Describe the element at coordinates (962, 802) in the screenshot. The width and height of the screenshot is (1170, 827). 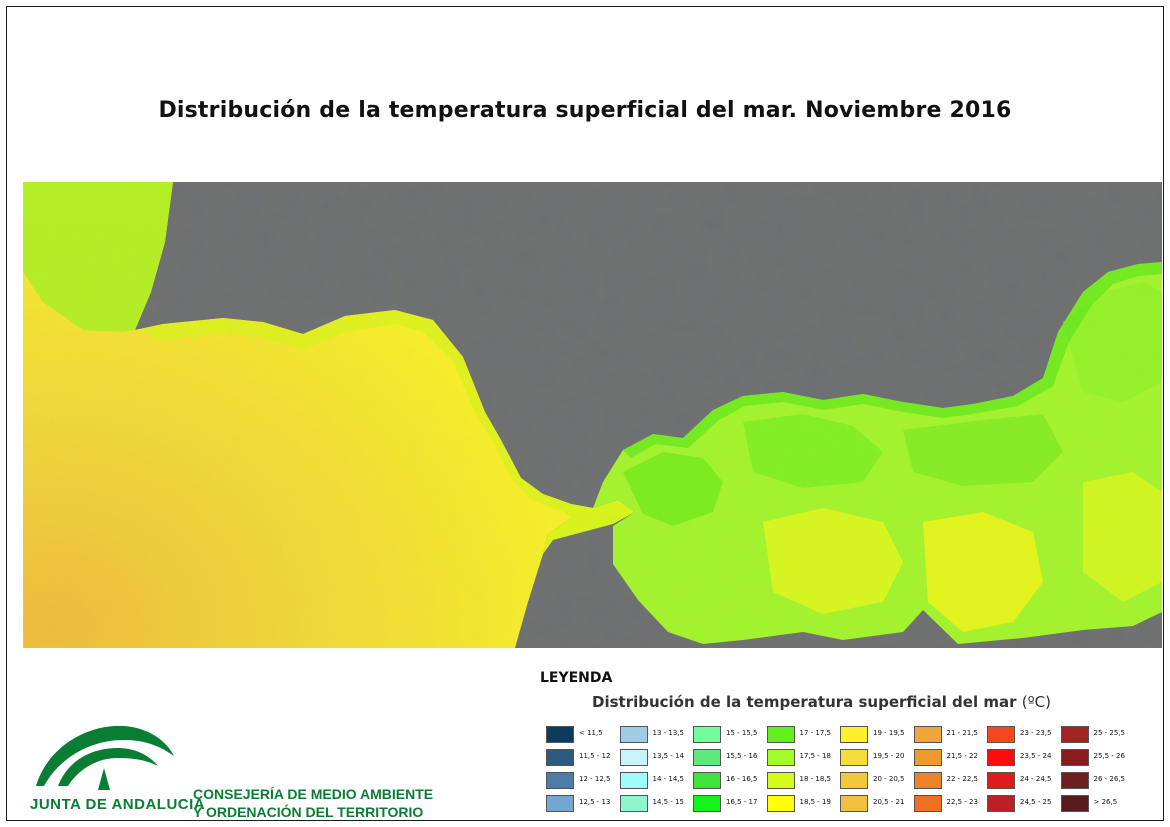
I see `legend-label: 22,5 - 23` at that location.